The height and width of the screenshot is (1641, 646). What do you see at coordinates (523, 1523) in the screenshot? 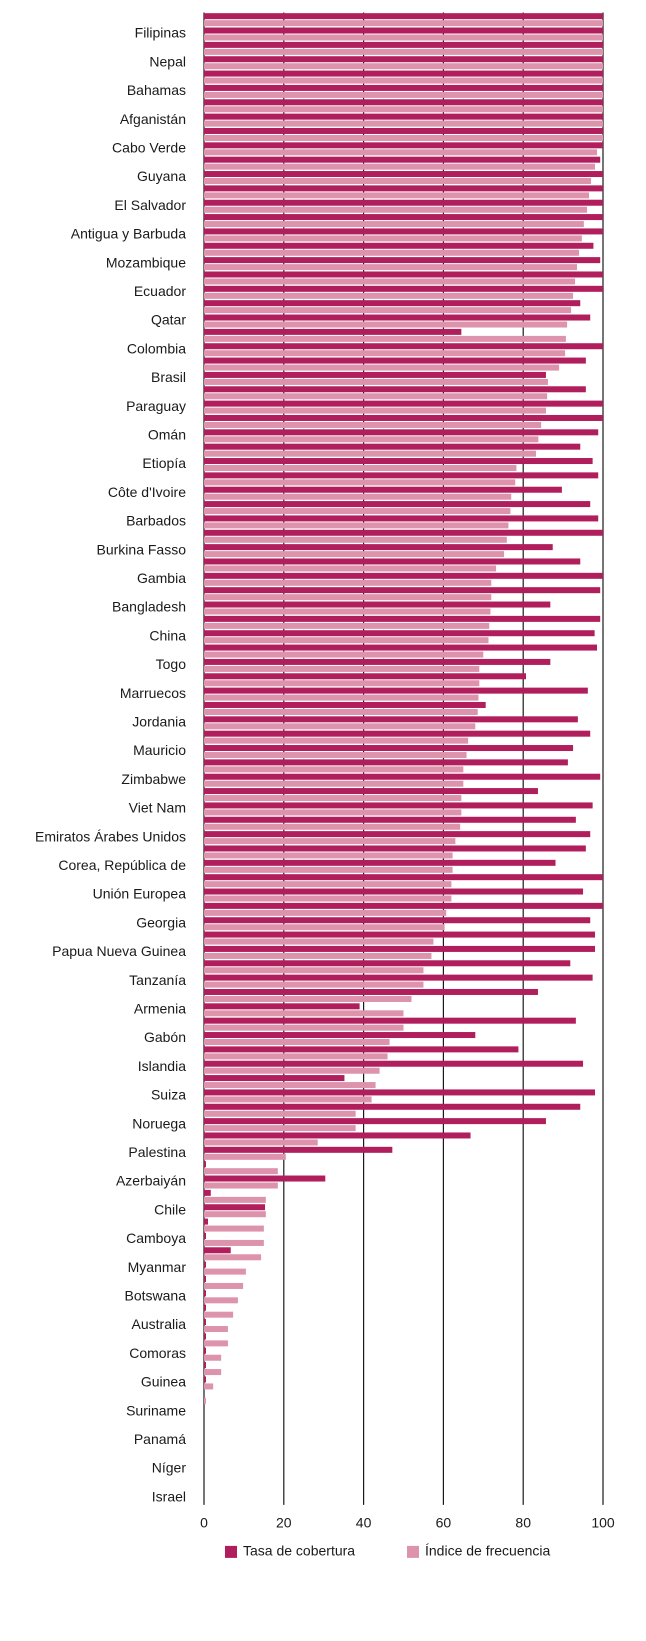
I see `x-tick-label: 80` at bounding box center [523, 1523].